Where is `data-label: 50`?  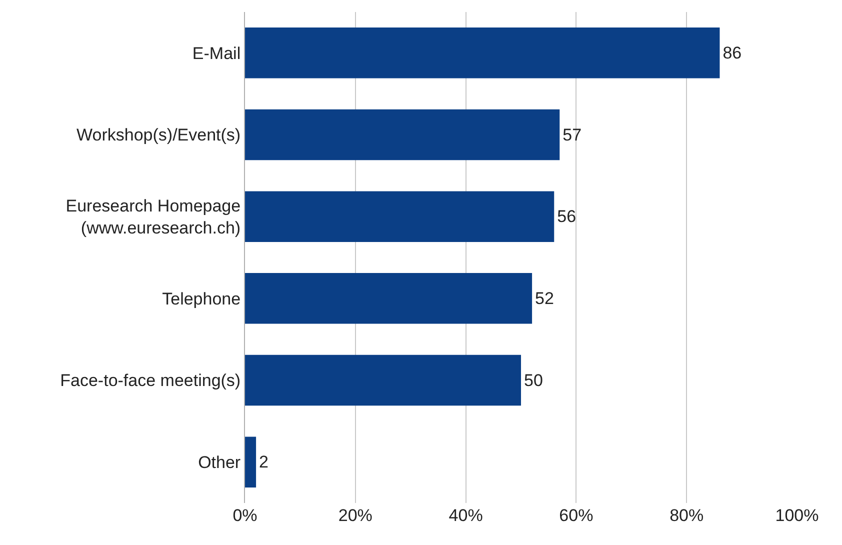 data-label: 50 is located at coordinates (533, 380).